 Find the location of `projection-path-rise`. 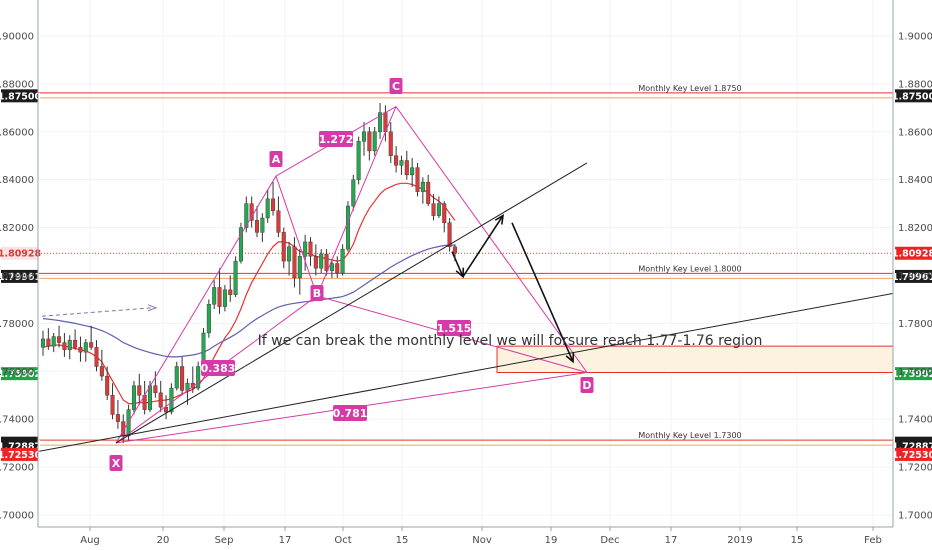

projection-path-rise is located at coordinates (483, 246).